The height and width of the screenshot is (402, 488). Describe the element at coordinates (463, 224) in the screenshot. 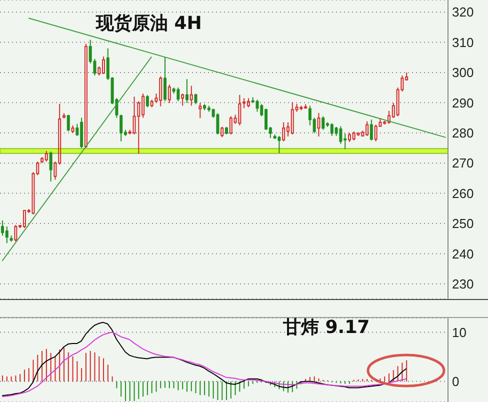

I see `y-tick-label: 250` at that location.